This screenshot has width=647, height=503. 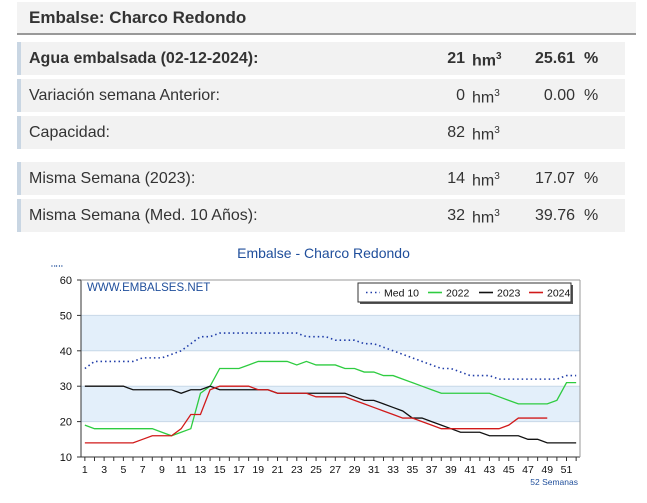 I want to click on legend, so click(x=464, y=292).